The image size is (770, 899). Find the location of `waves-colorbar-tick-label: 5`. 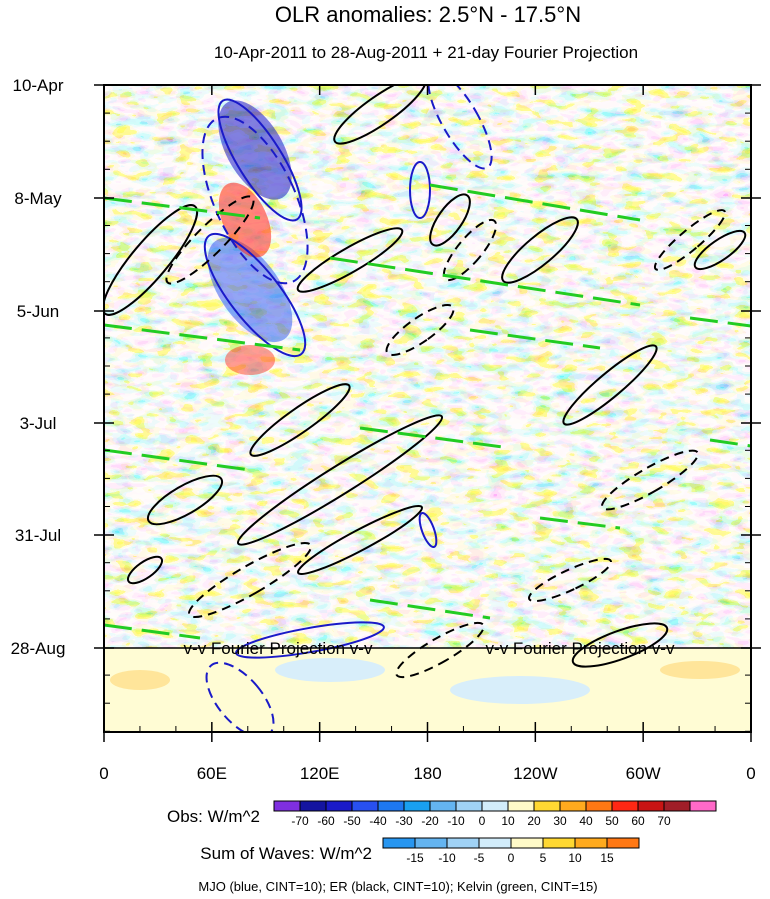

waves-colorbar-tick-label: 5 is located at coordinates (543, 858).